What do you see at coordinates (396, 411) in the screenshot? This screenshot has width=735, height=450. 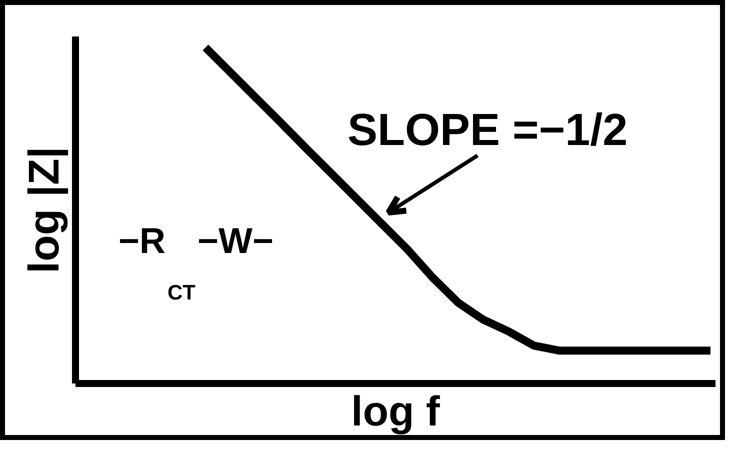 I see `x-axis-title: log f` at bounding box center [396, 411].